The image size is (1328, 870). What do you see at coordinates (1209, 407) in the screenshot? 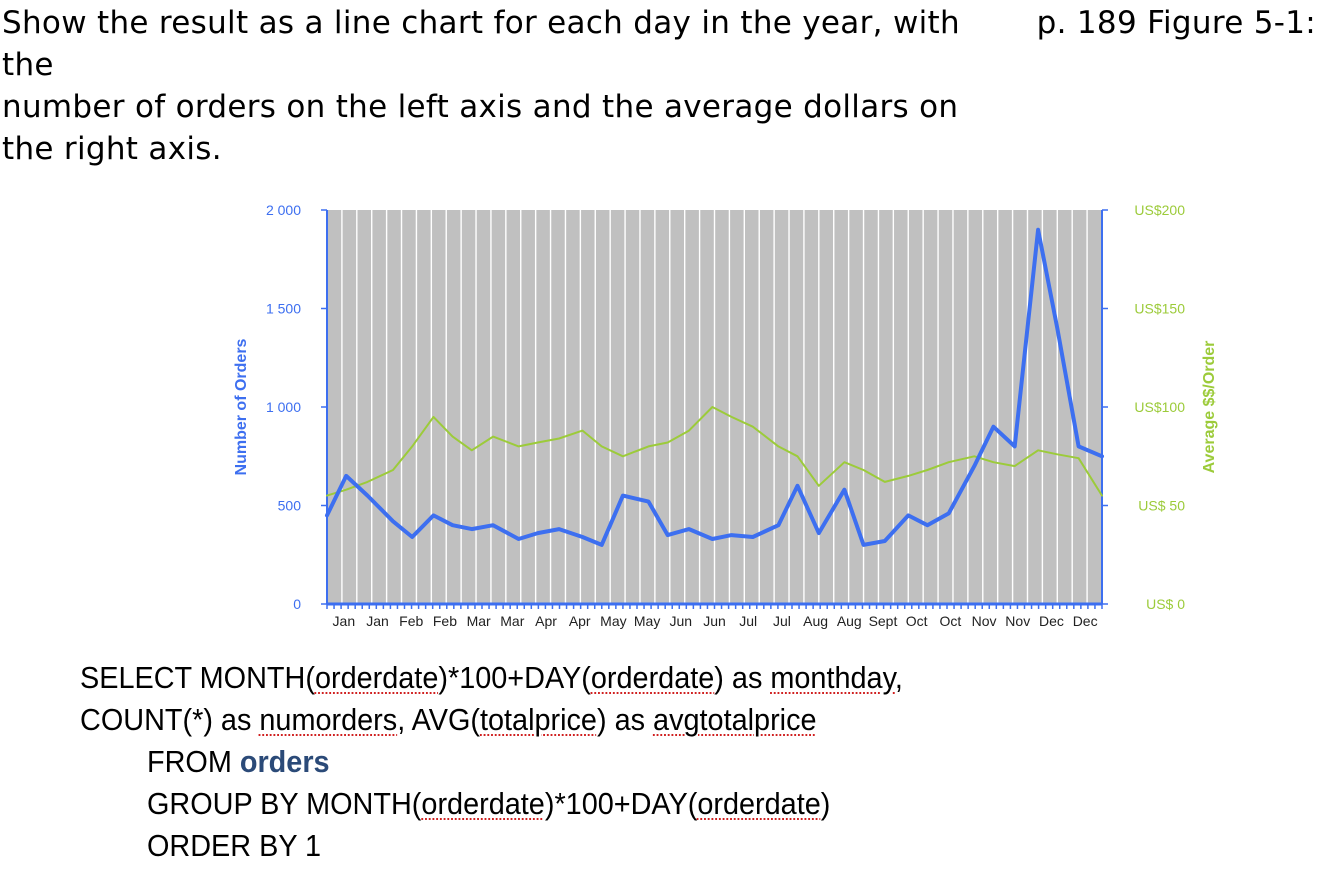
I see `right-axis-title: Average $$/Order` at bounding box center [1209, 407].